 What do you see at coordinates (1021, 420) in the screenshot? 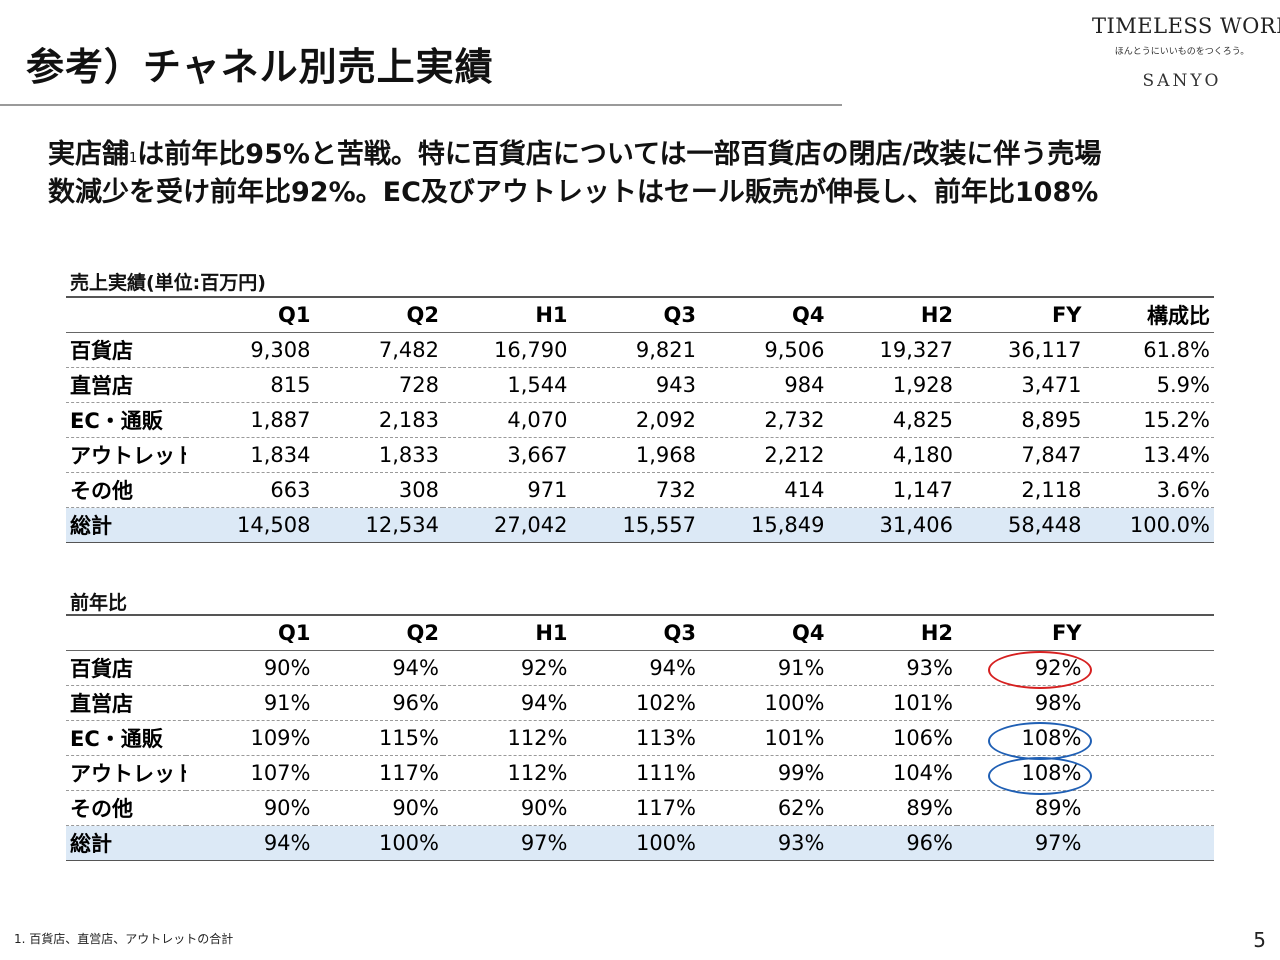
I see `table-cell: 8,895` at bounding box center [1021, 420].